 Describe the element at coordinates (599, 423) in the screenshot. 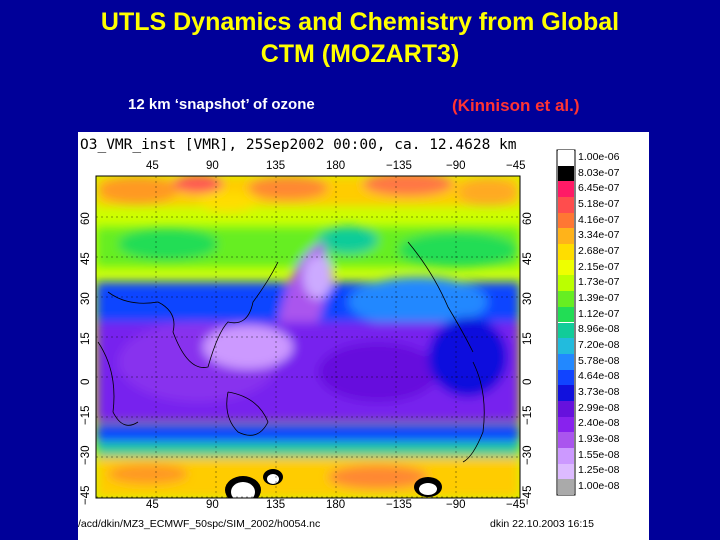

I see `colorbar-label: 2.40e-08` at that location.